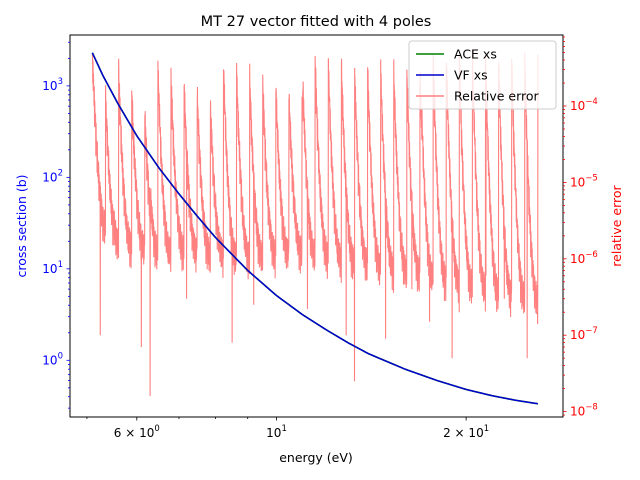 The height and width of the screenshot is (480, 640). What do you see at coordinates (471, 75) in the screenshot?
I see `legend-label-vf: VF xs` at bounding box center [471, 75].